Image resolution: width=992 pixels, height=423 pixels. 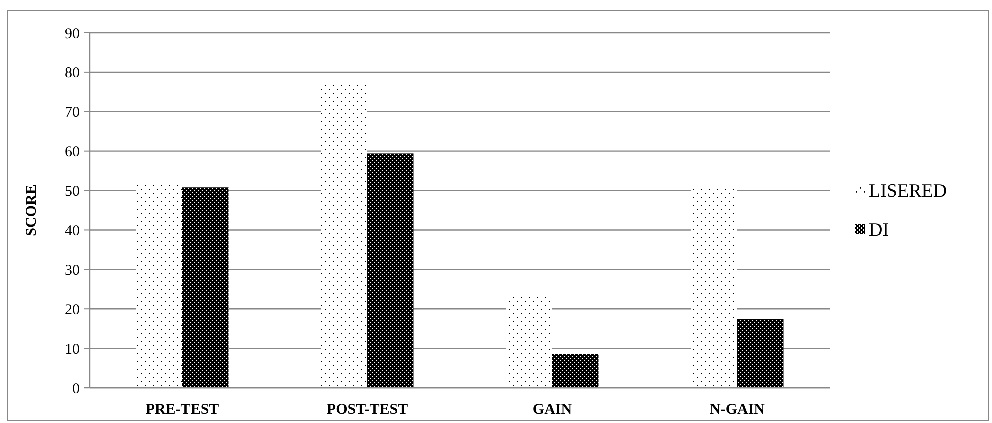 I want to click on y-axis-title: SCORE, so click(x=32, y=210).